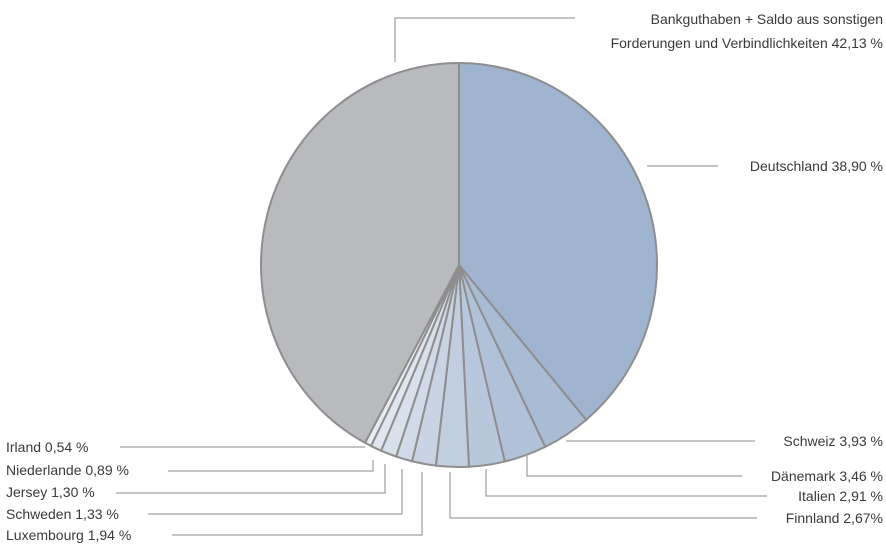 The height and width of the screenshot is (546, 886). Describe the element at coordinates (626, 483) in the screenshot. I see `leader-italien` at that location.